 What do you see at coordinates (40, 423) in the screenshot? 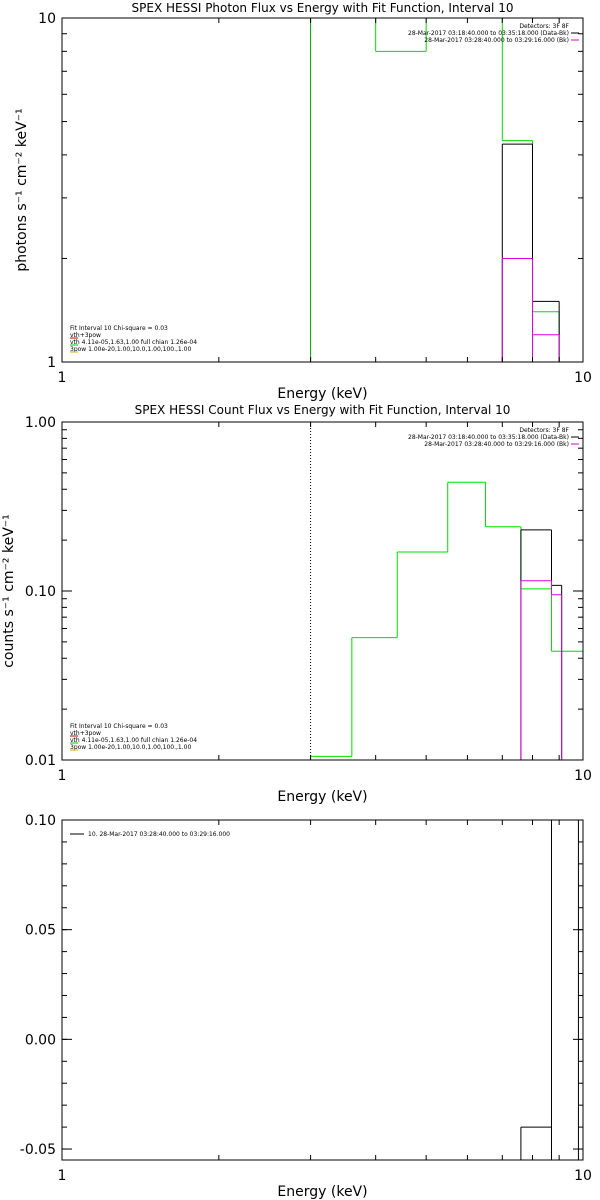
I see `y-tick-label: 1.00` at bounding box center [40, 423].